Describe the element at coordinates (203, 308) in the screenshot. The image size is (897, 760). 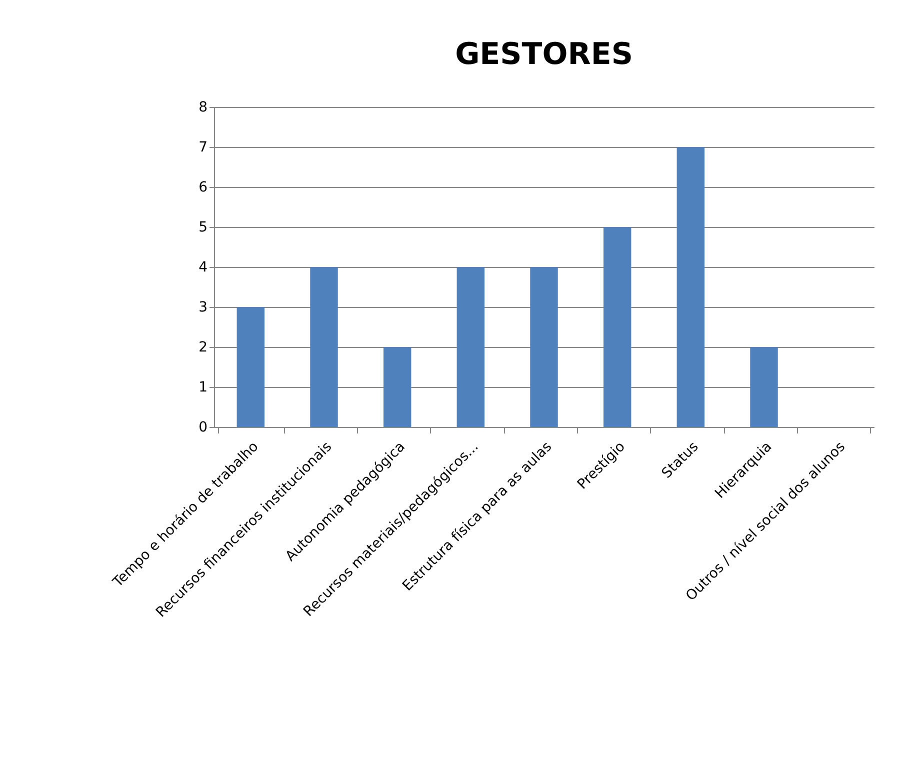
I see `y-tick-label: 3` at that location.